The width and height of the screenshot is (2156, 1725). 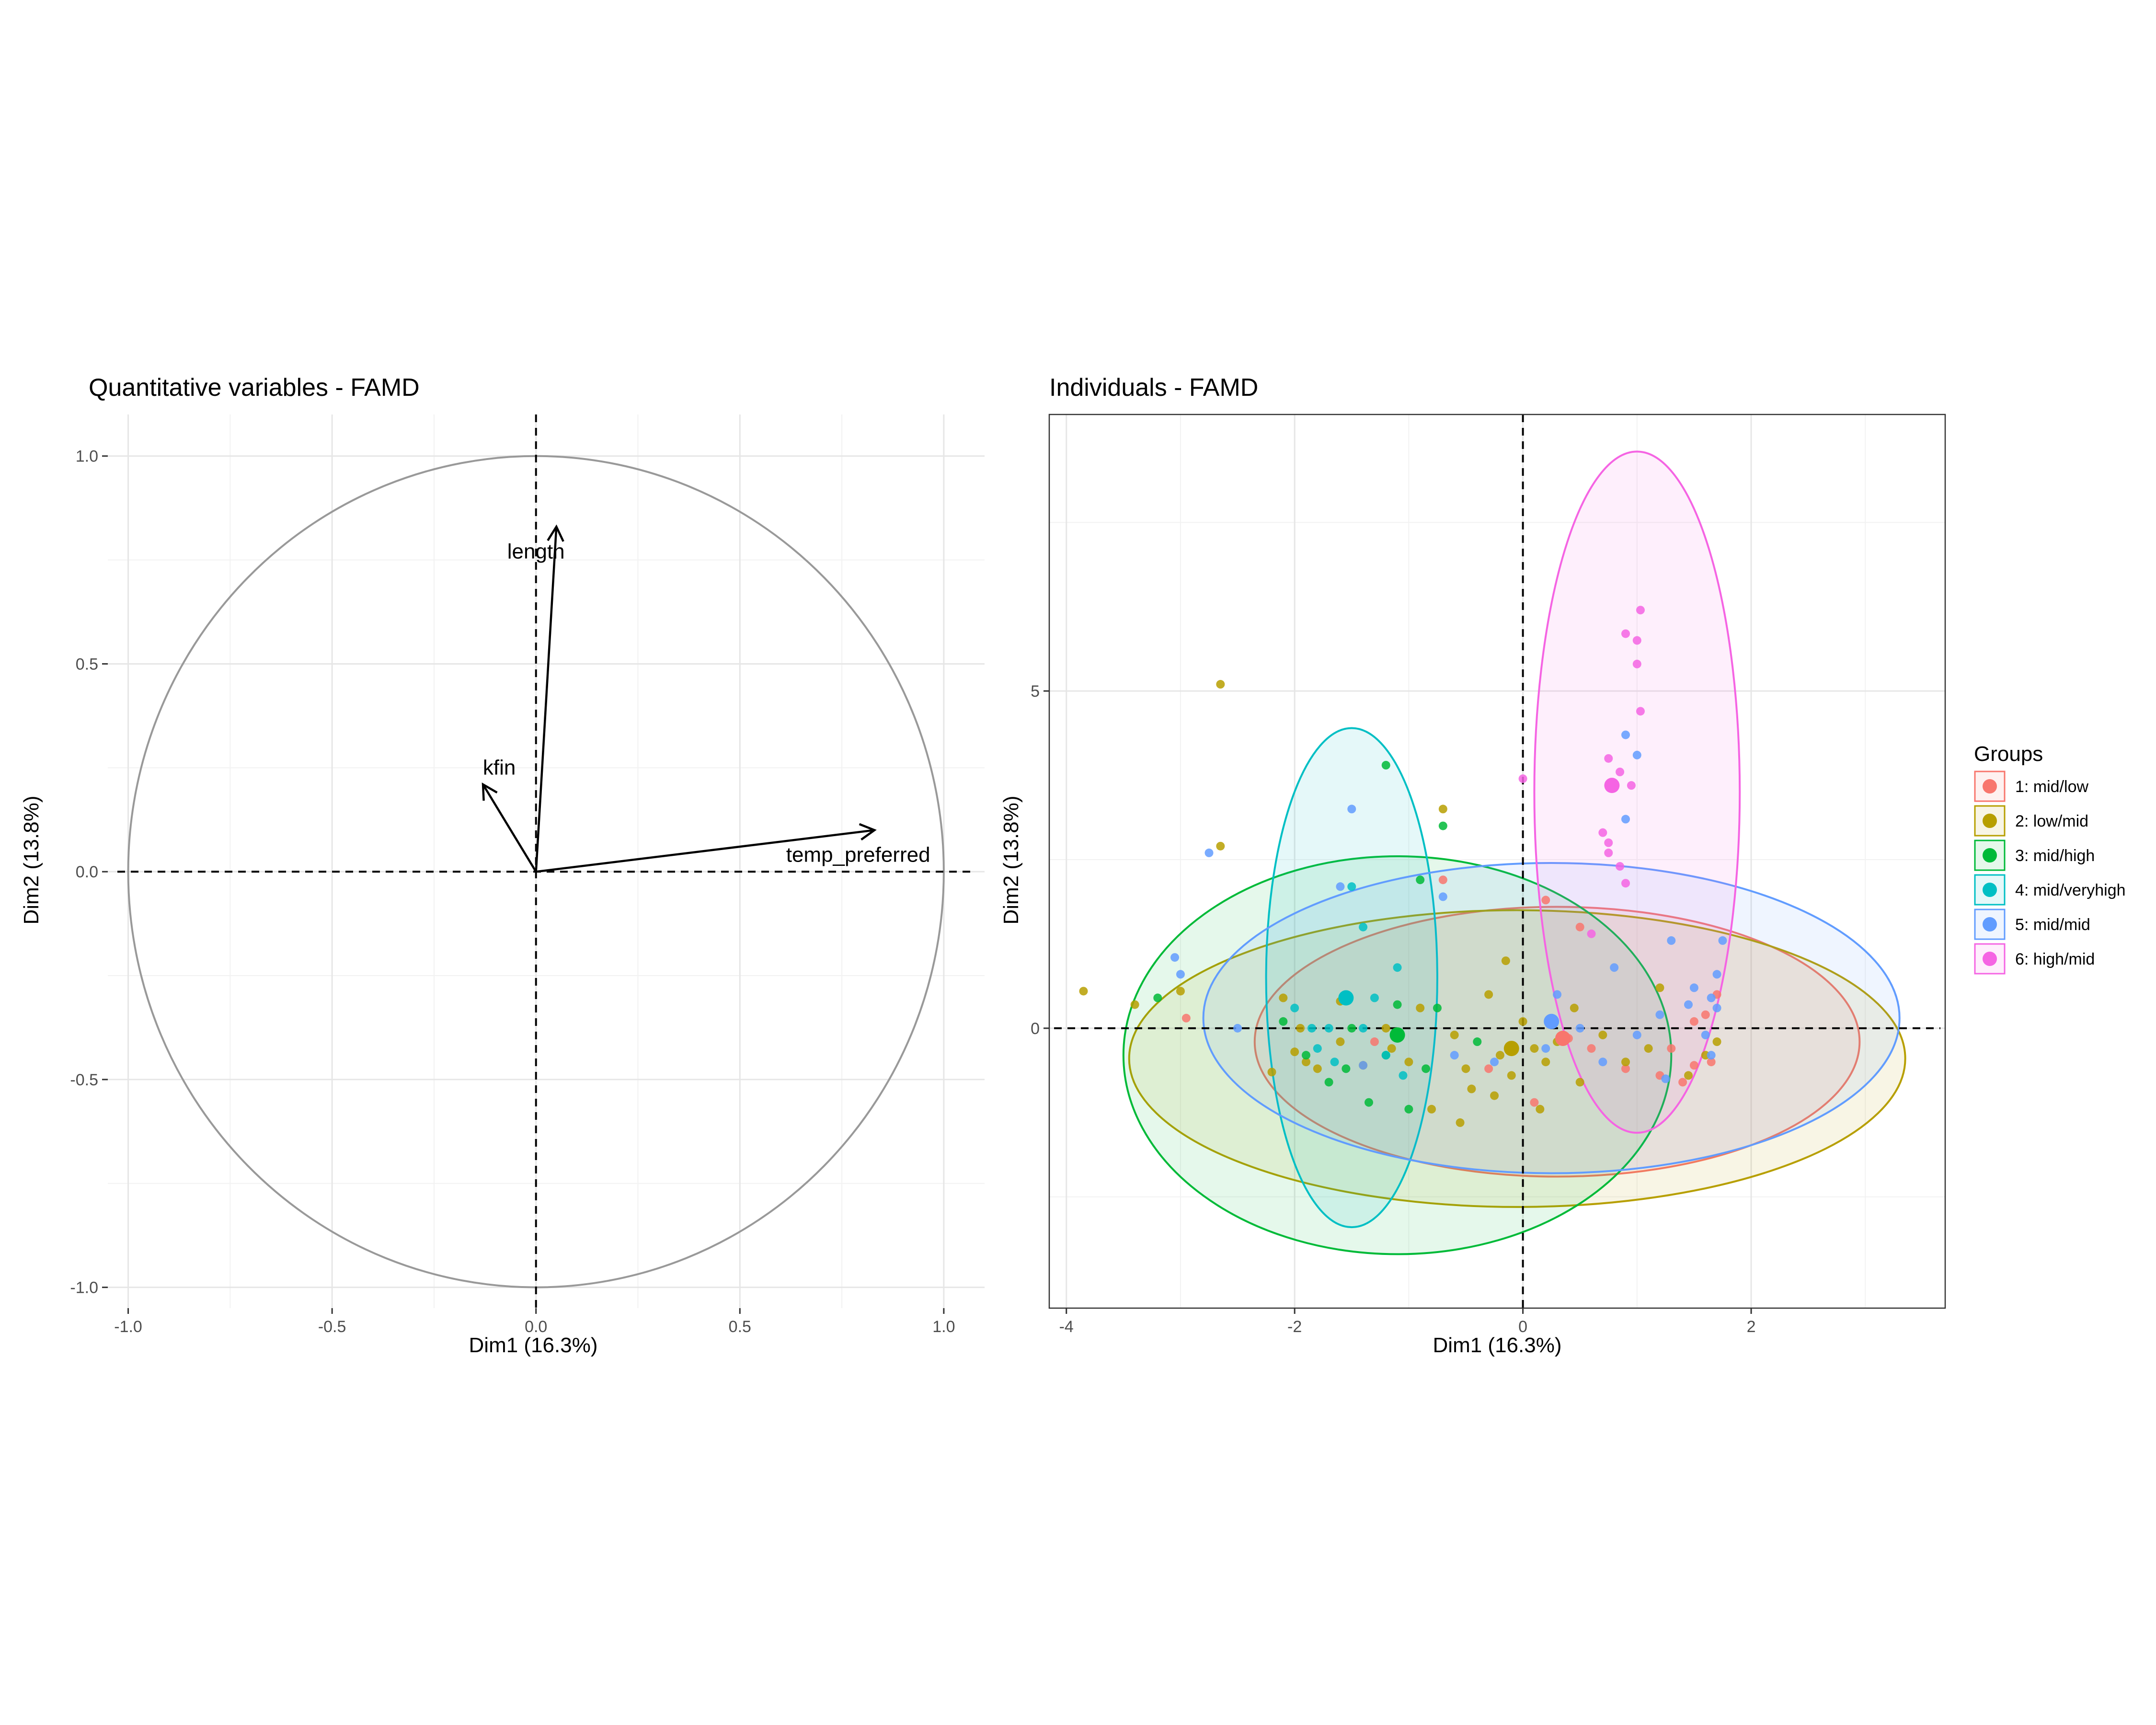 What do you see at coordinates (1294, 1327) in the screenshot?
I see `x-tick-label: -2` at bounding box center [1294, 1327].